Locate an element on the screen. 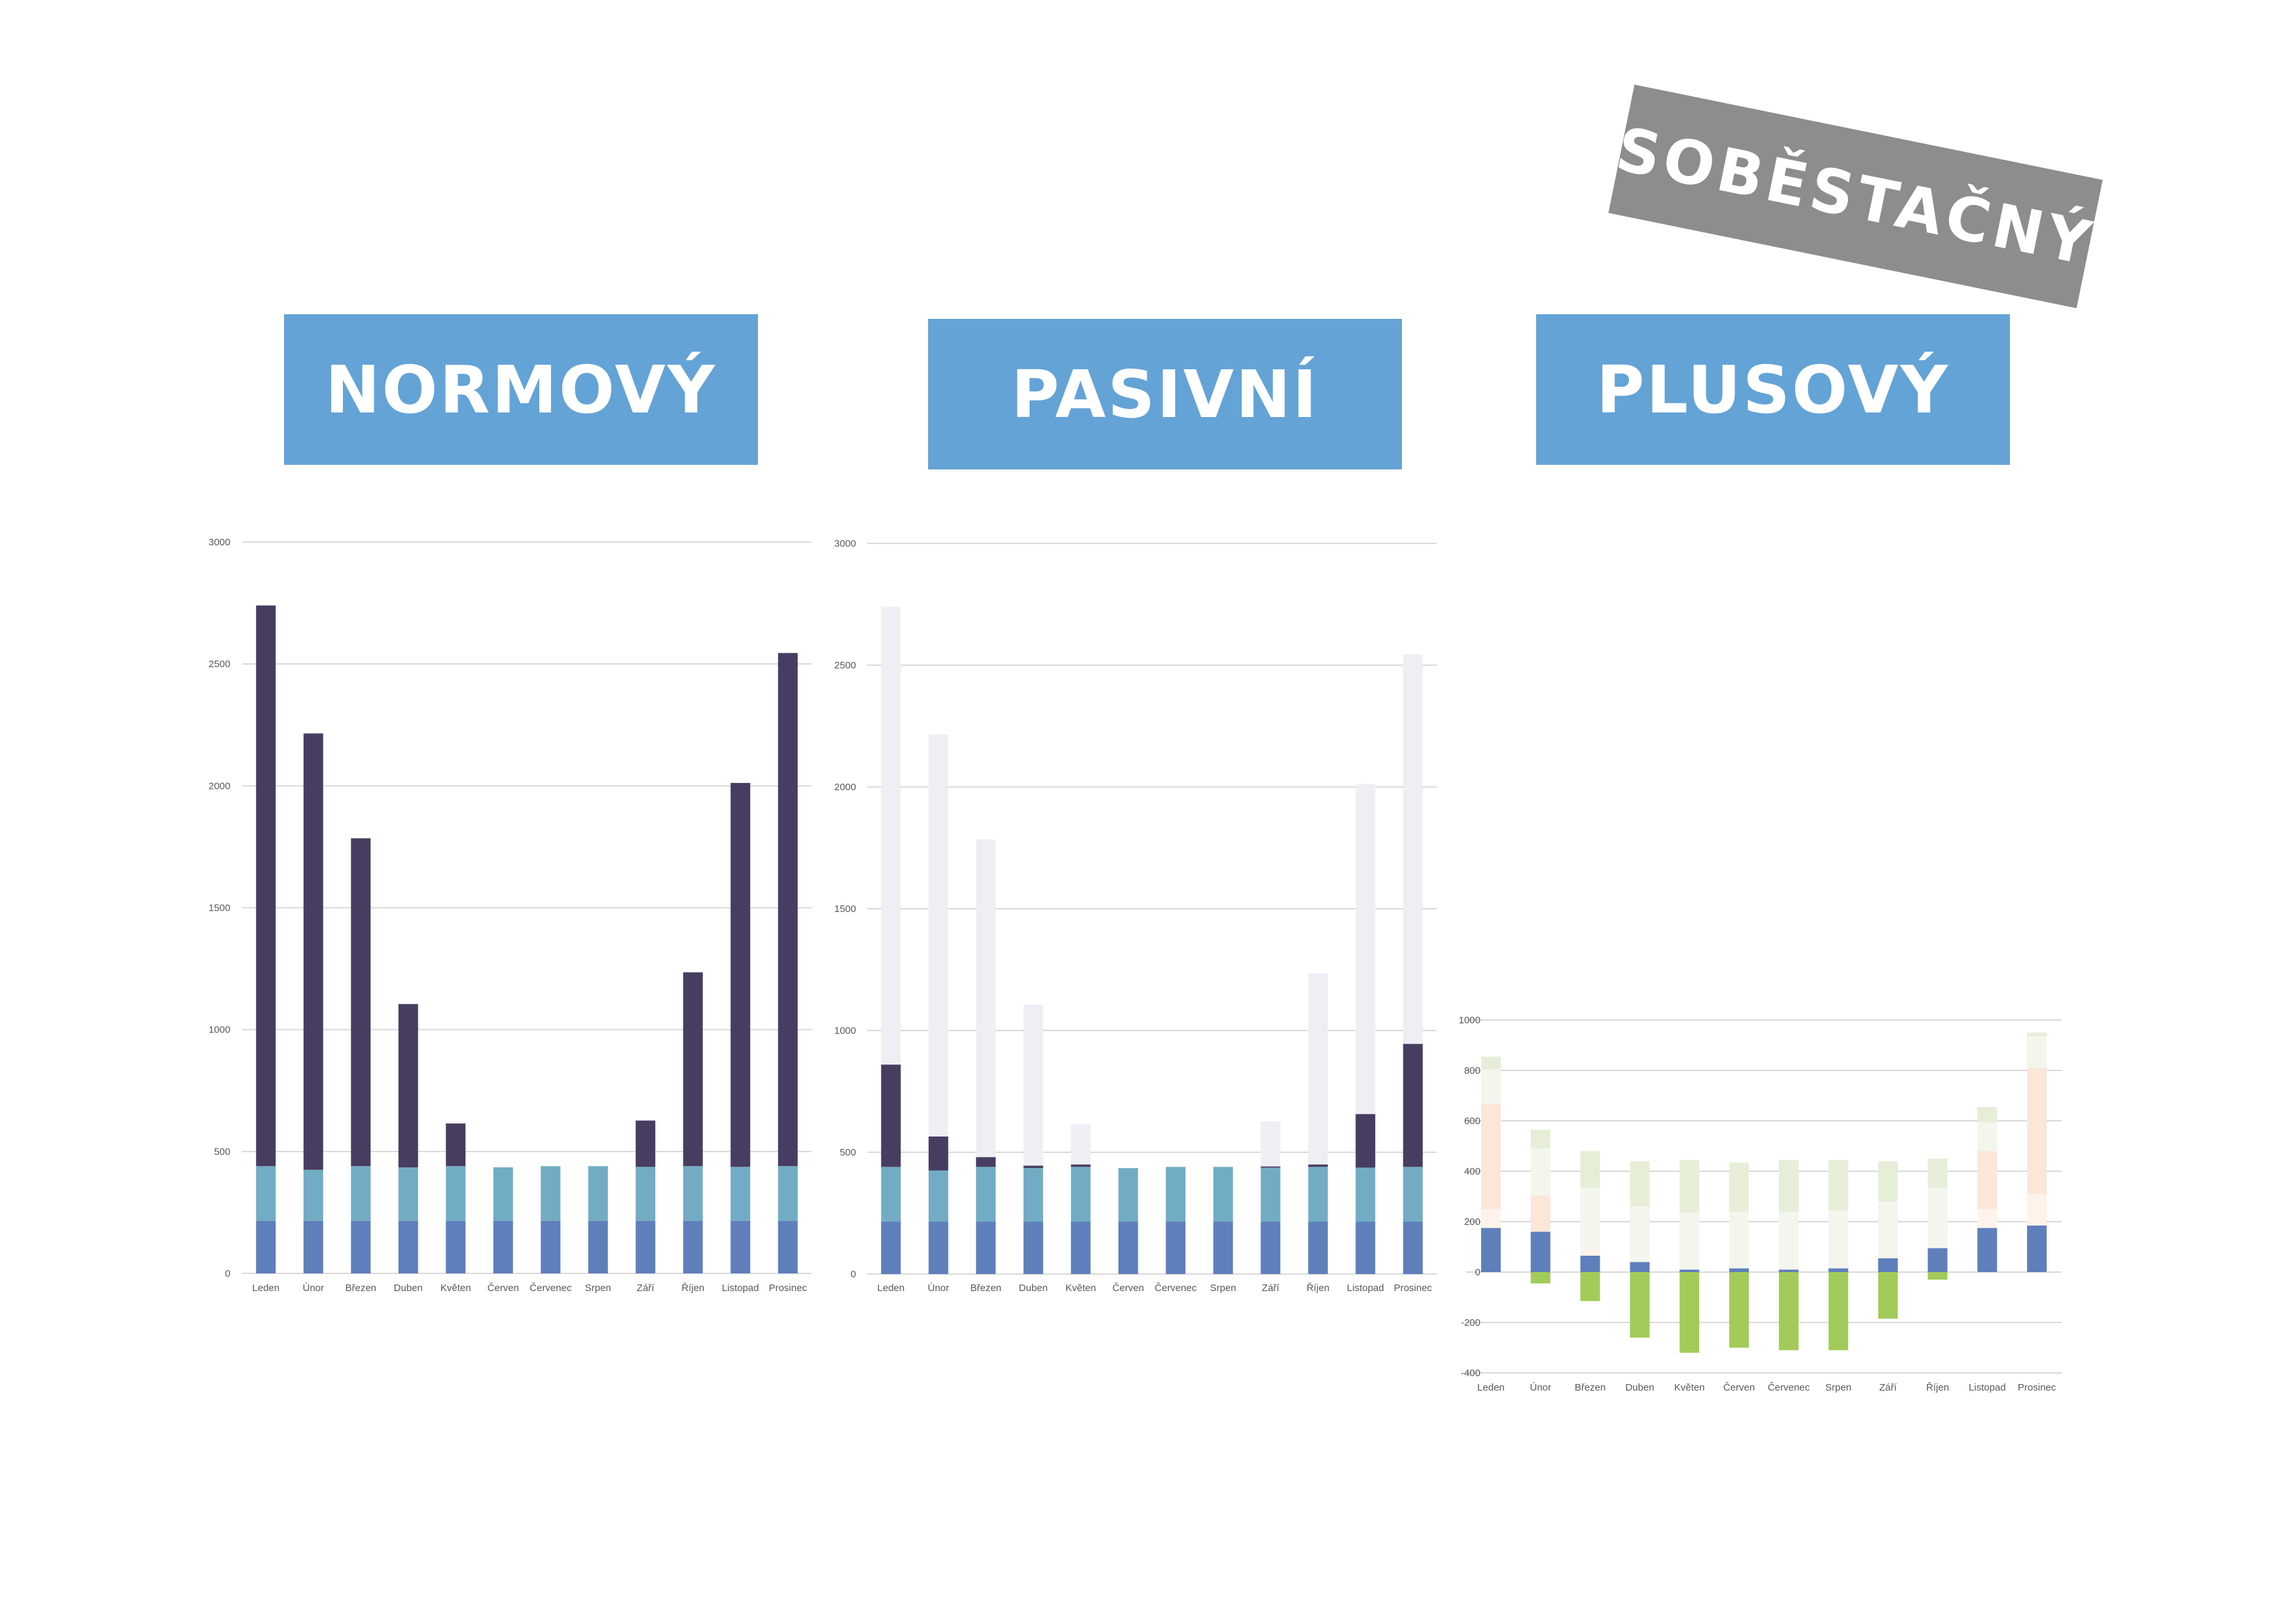 This screenshot has height=1623, width=2296. x-tick-label: Březen is located at coordinates (1590, 1387).